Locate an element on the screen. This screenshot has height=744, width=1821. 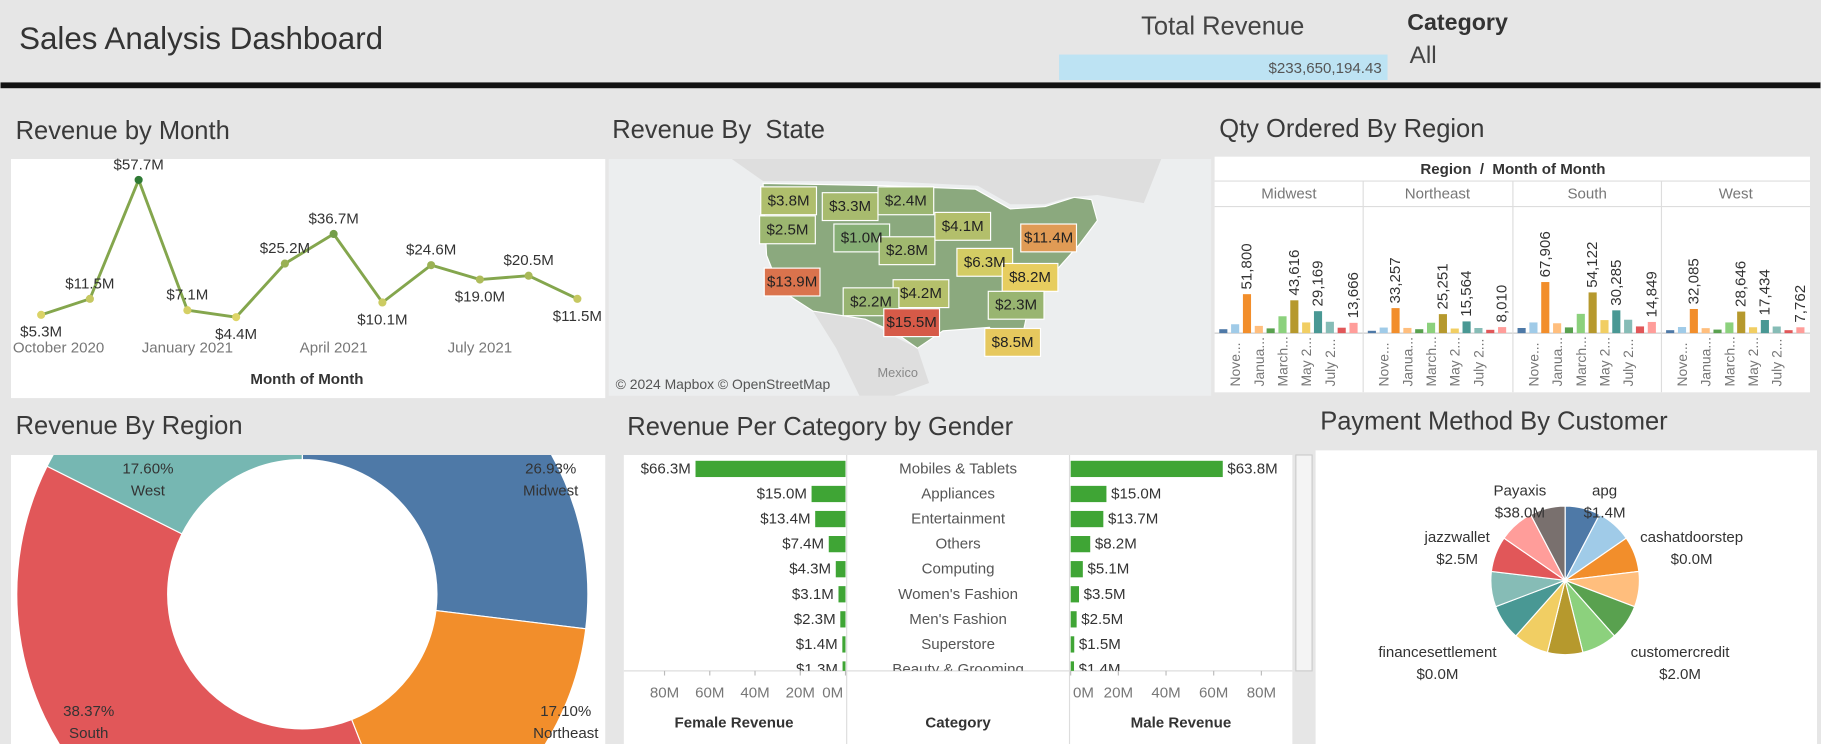
filter-value: All is located at coordinates (1423, 55).